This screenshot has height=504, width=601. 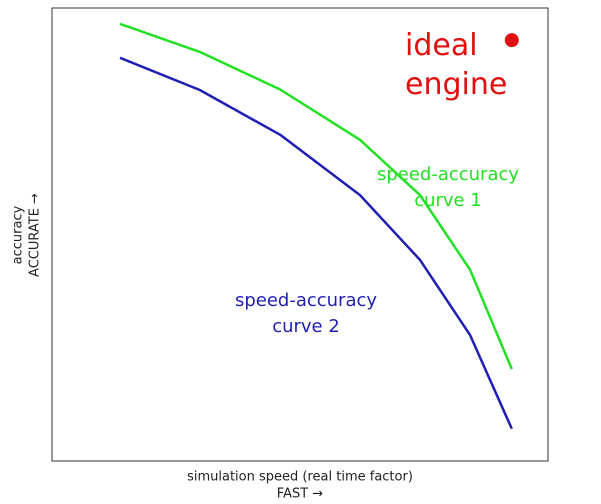 I want to click on y-axis-label: accuracy, so click(x=18, y=234).